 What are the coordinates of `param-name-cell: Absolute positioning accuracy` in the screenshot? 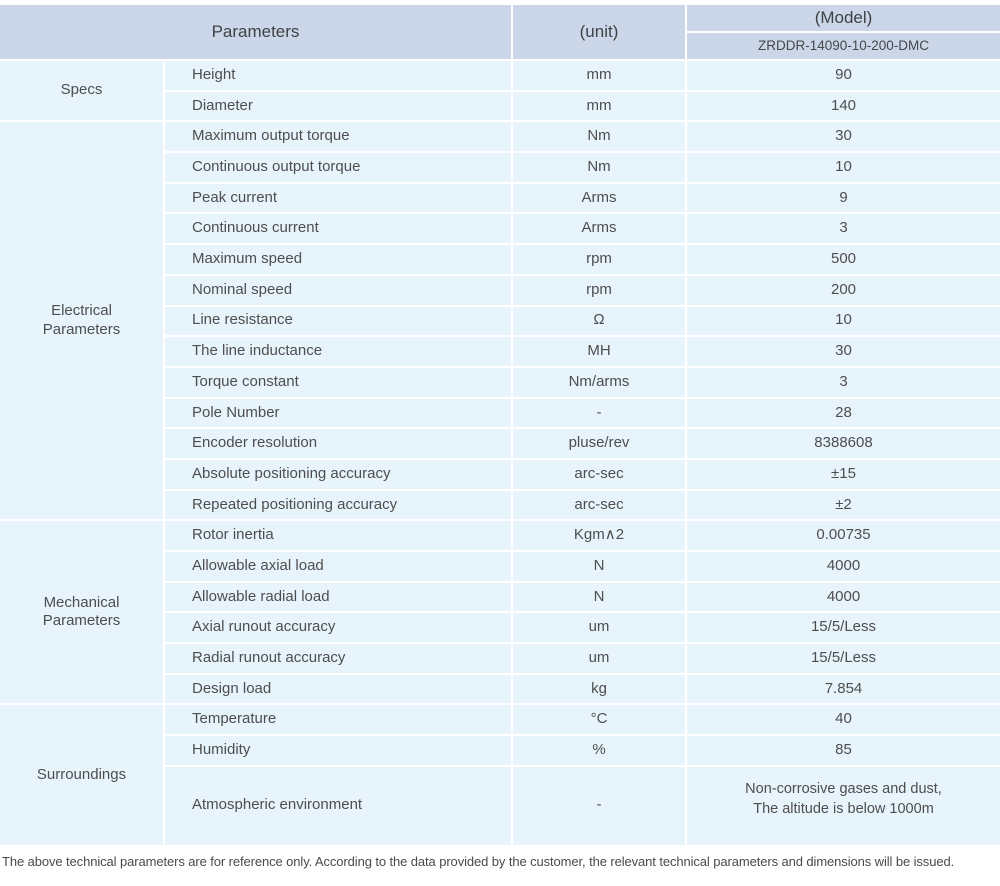 It's located at (338, 474).